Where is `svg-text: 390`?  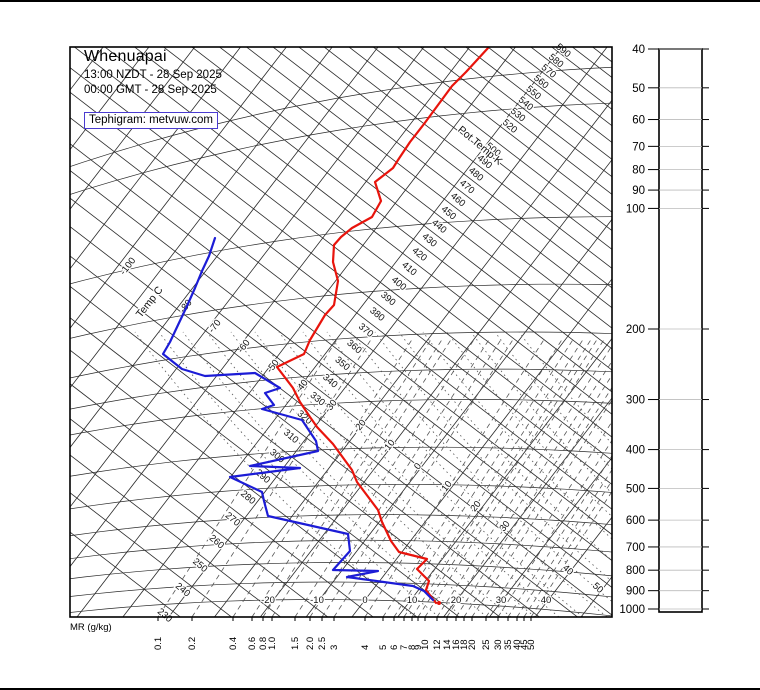
svg-text: 390 is located at coordinates (387, 299).